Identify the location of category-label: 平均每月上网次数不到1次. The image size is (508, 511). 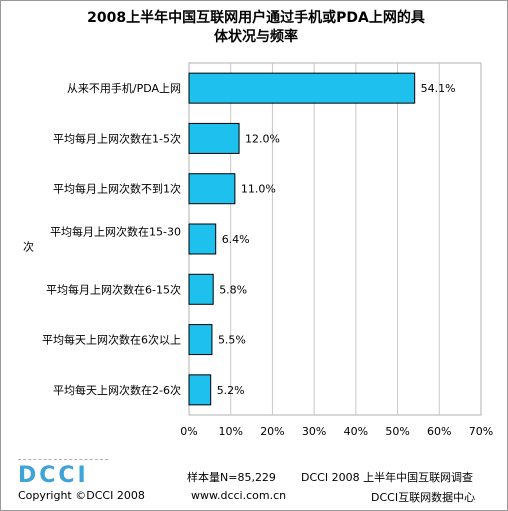
(117, 189).